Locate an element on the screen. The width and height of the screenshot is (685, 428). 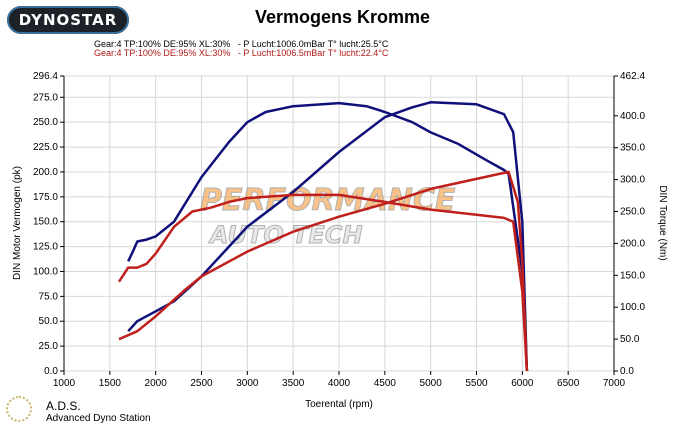
x-tick-label: 6500 is located at coordinates (568, 383).